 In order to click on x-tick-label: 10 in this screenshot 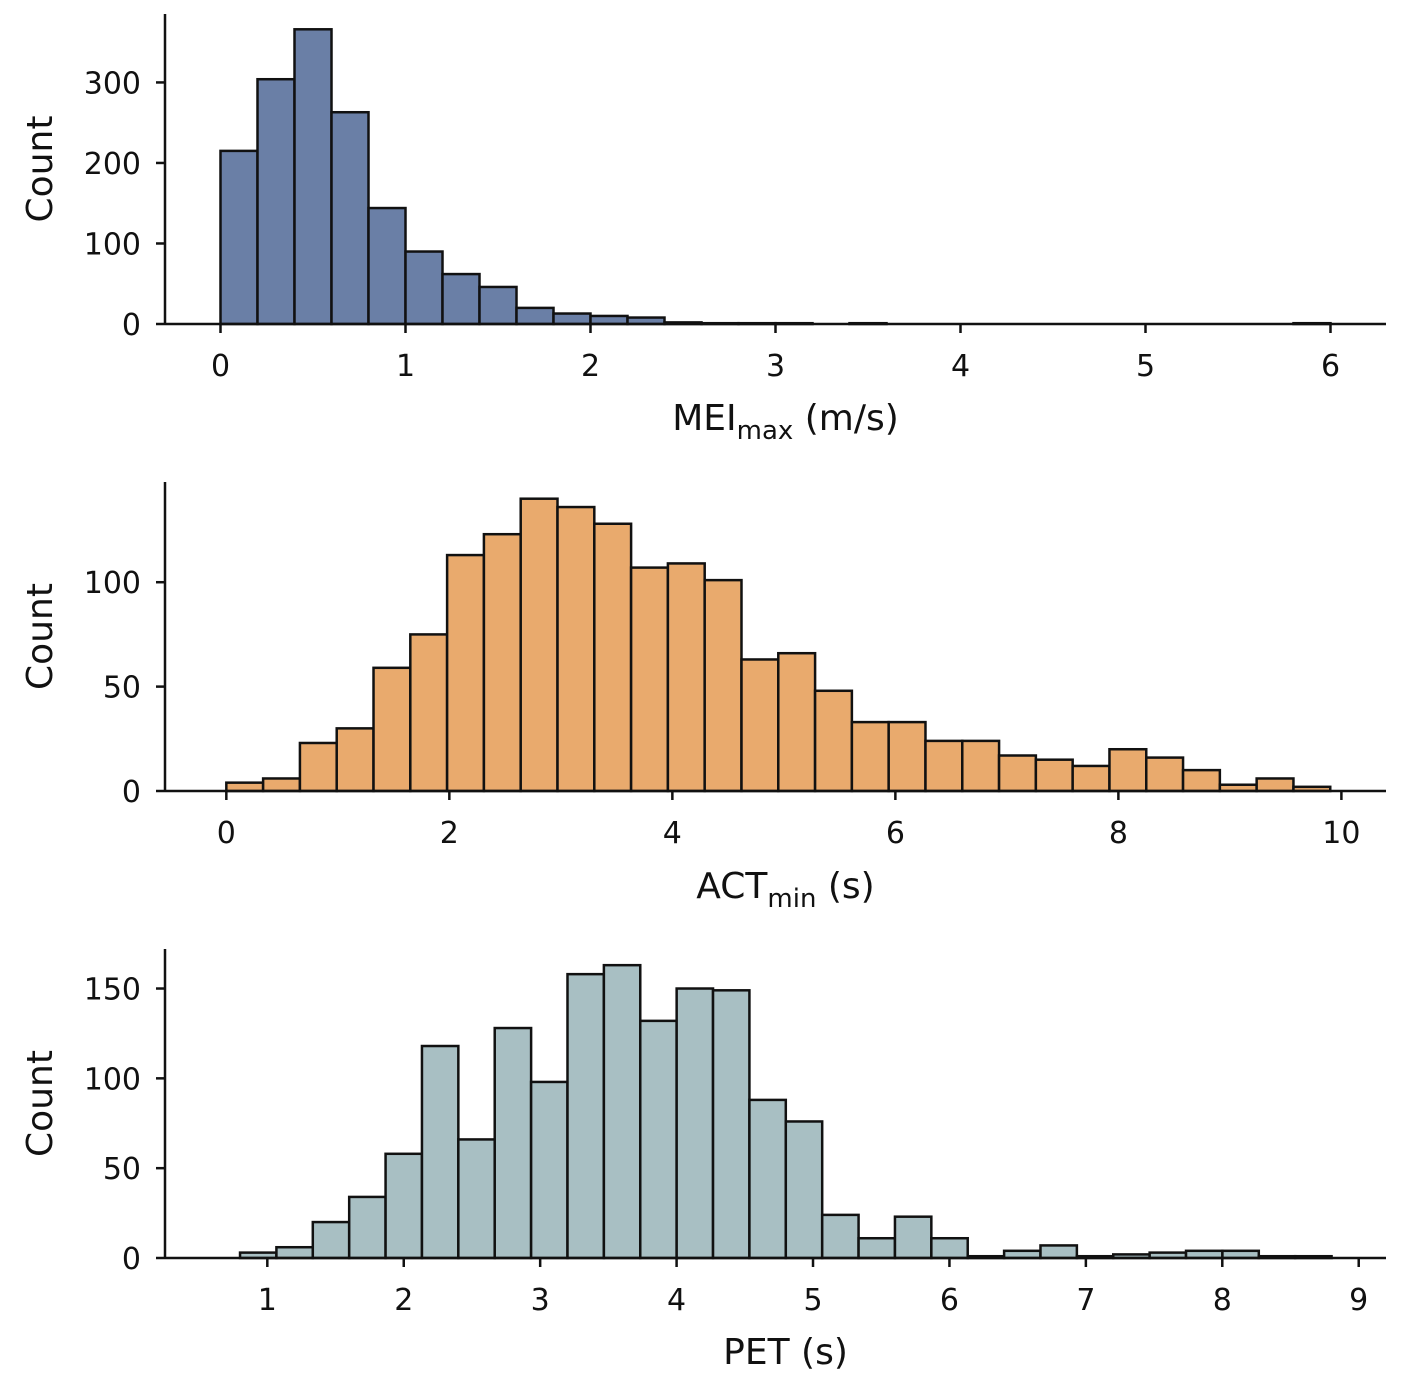, I will do `click(1341, 833)`.